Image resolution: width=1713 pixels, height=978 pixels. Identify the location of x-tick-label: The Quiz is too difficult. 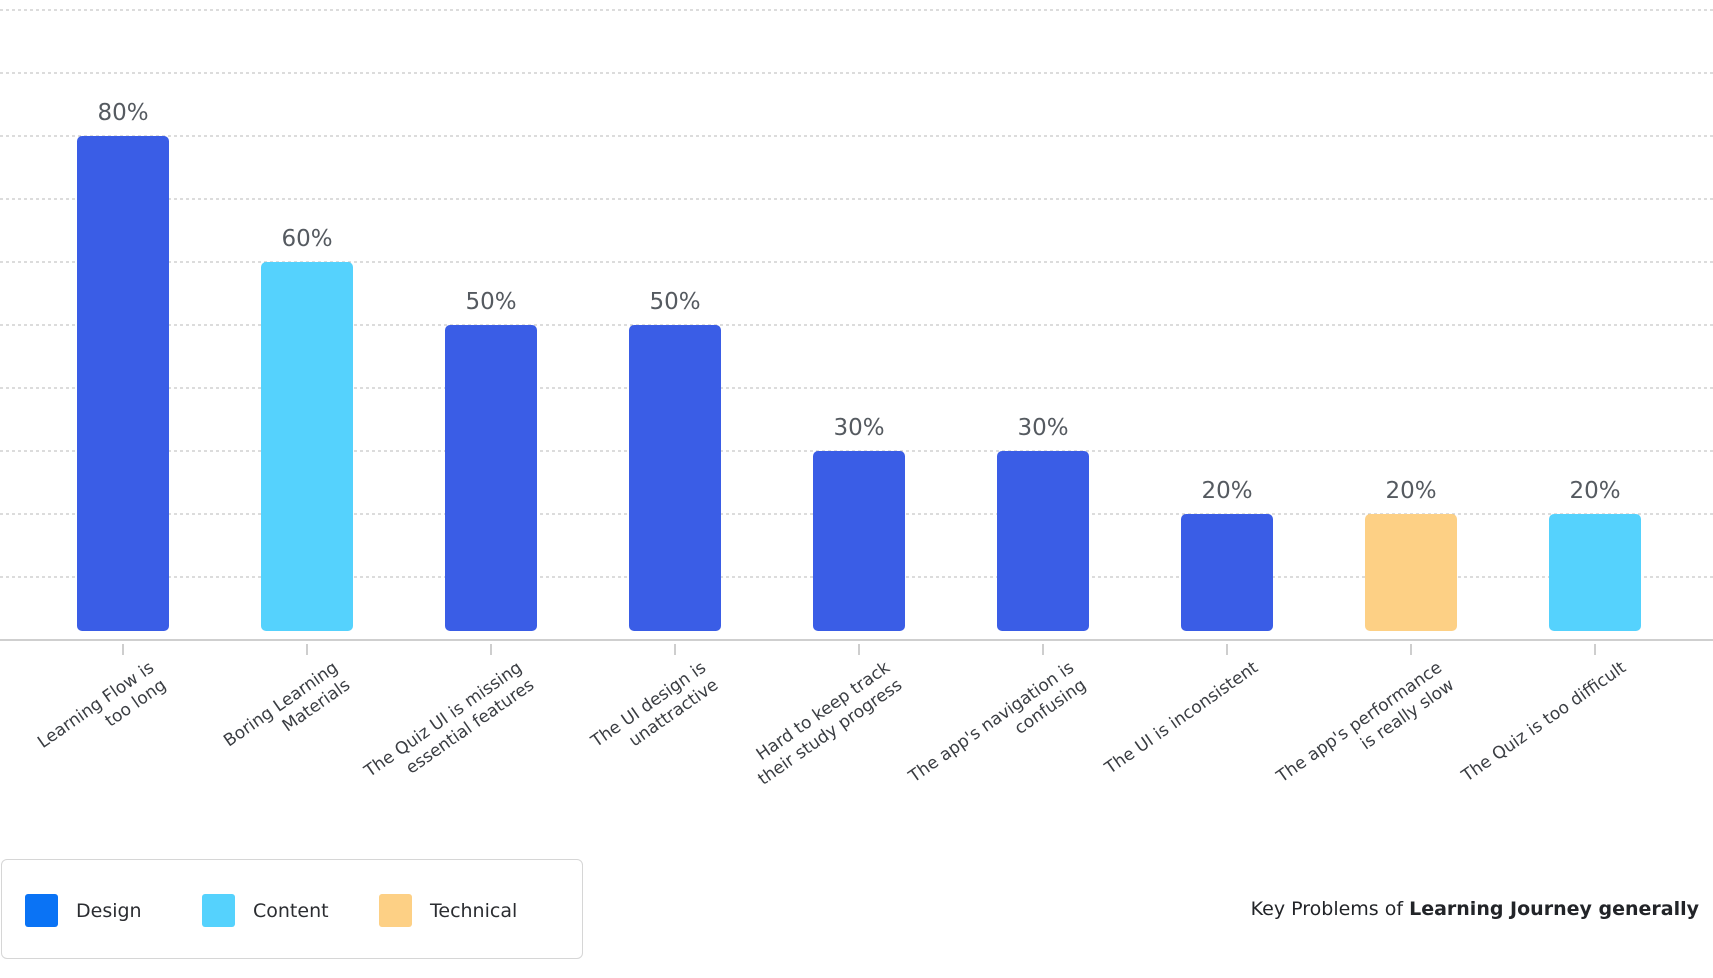
(1543, 722).